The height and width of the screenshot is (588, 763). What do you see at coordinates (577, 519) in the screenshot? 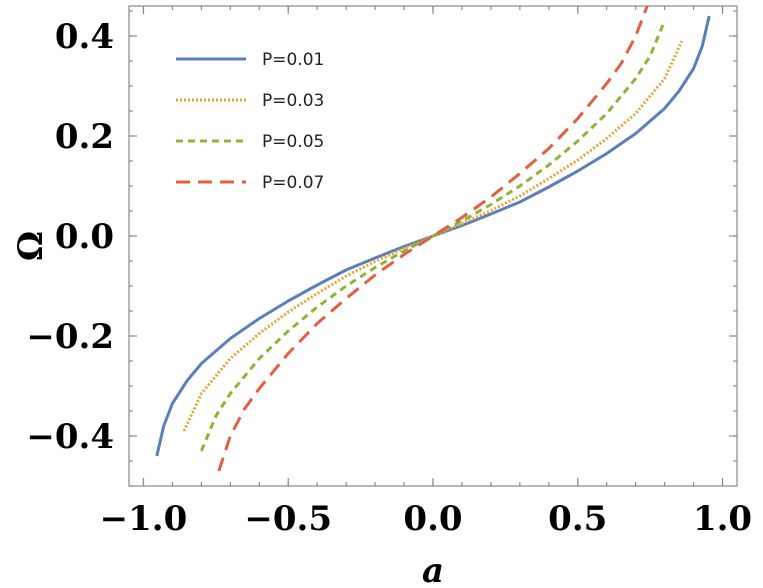
I see `x-tick-label: 0.5` at bounding box center [577, 519].